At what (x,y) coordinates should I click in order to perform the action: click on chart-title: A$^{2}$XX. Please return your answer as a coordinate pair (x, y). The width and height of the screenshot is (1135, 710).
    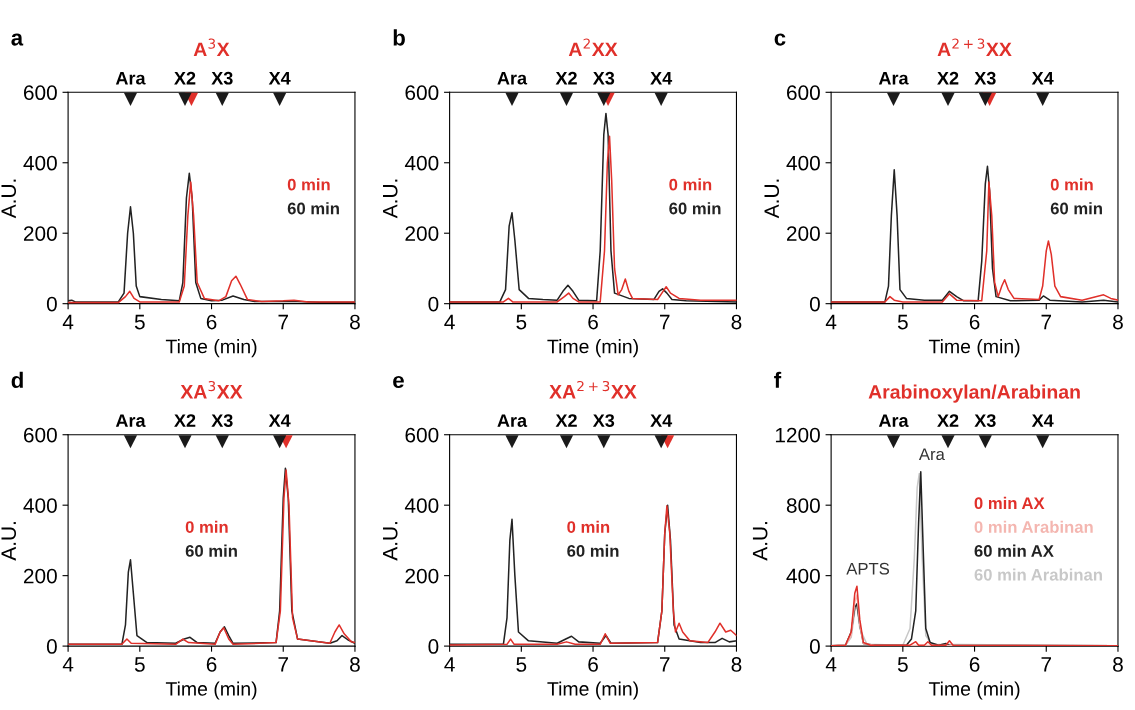
    Looking at the image, I should click on (593, 47).